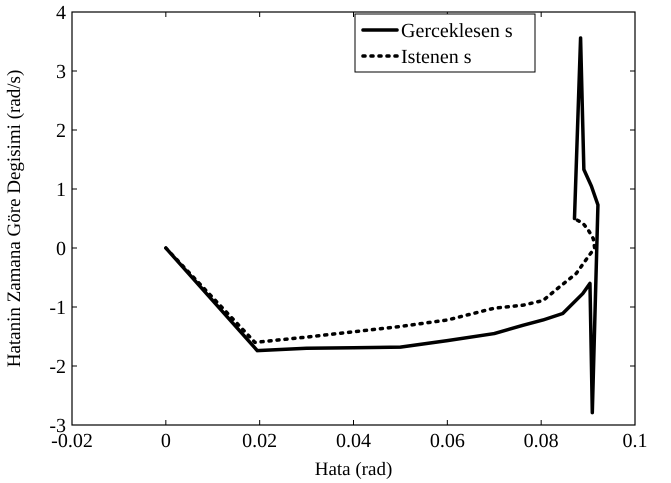 This screenshot has height=483, width=671. What do you see at coordinates (57, 308) in the screenshot?
I see `y-tick-label: -1` at bounding box center [57, 308].